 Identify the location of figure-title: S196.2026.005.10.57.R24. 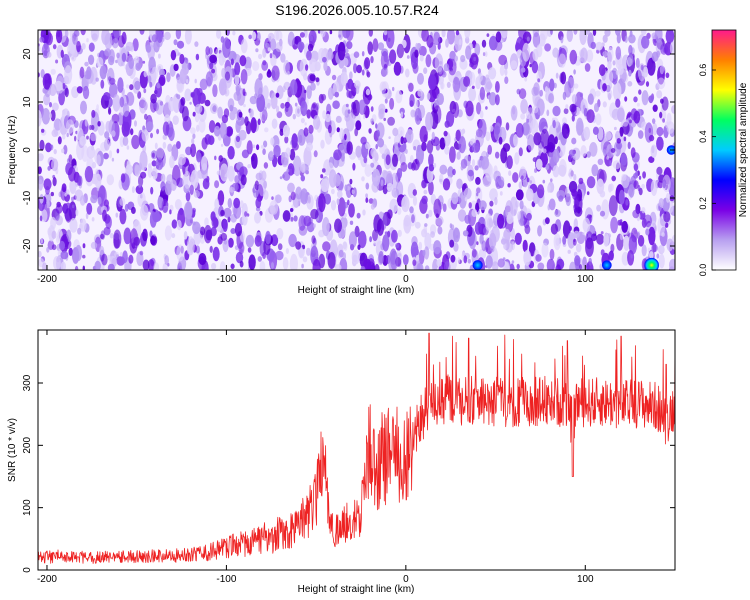
(357, 10).